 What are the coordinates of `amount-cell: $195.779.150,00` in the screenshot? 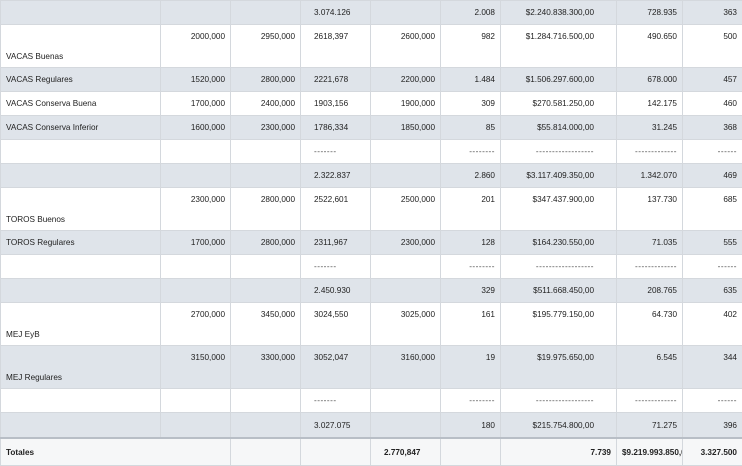 It's located at (559, 324).